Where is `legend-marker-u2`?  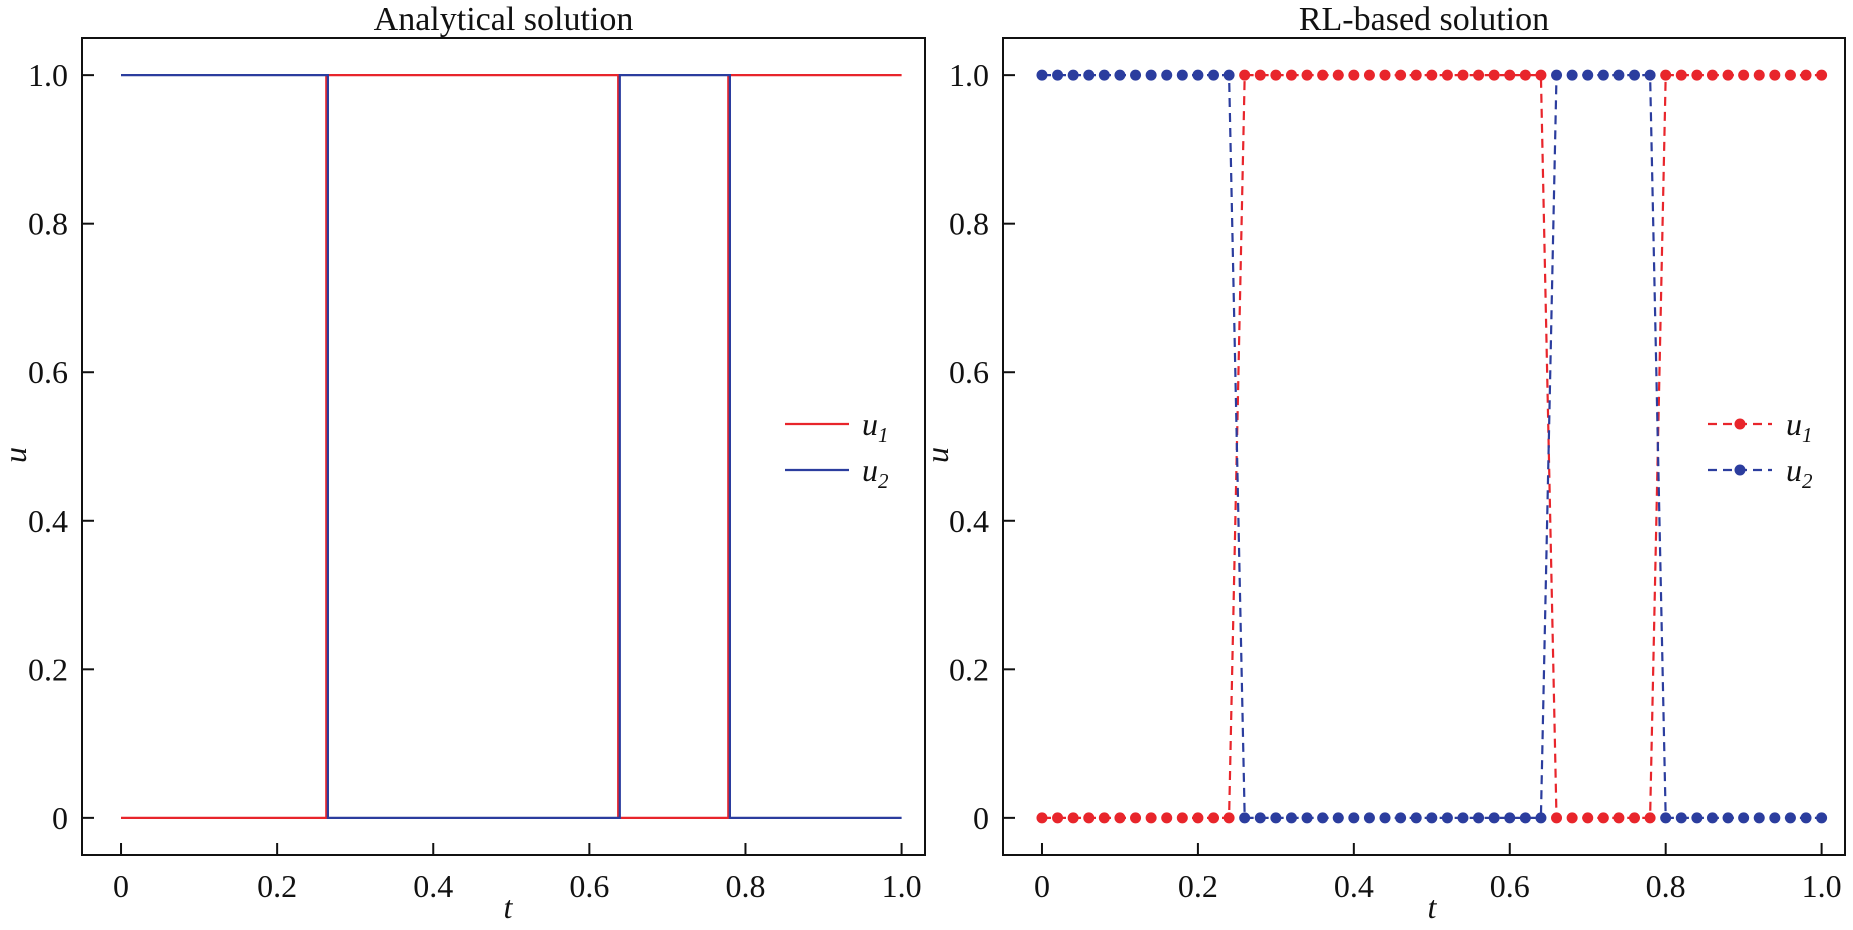
legend-marker-u2 is located at coordinates (1740, 470).